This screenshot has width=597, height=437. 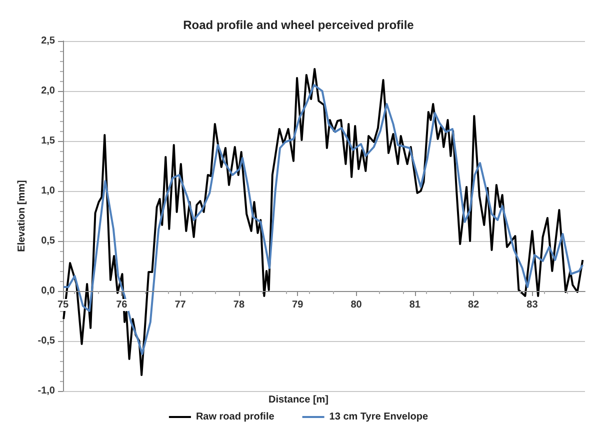 What do you see at coordinates (22, 216) in the screenshot?
I see `y-axis-title: Elevation [mm]` at bounding box center [22, 216].